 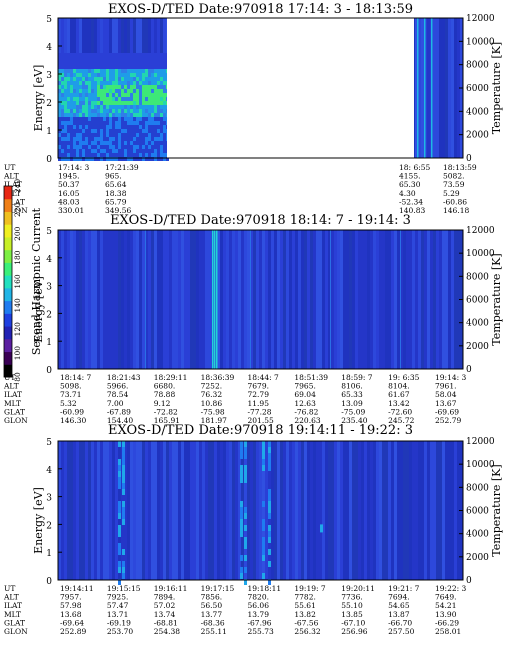 I want to click on orbit-row-label: GLON, so click(x=16, y=210).